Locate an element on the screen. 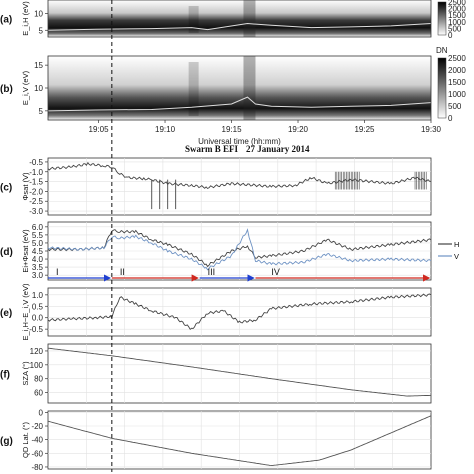 This screenshot has height=474, width=474. phase-label: IV is located at coordinates (275, 272).